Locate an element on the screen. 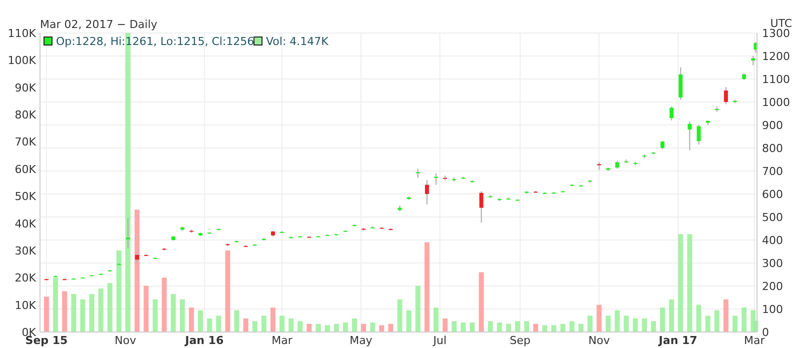  x-tick-label: Jul is located at coordinates (439, 340).